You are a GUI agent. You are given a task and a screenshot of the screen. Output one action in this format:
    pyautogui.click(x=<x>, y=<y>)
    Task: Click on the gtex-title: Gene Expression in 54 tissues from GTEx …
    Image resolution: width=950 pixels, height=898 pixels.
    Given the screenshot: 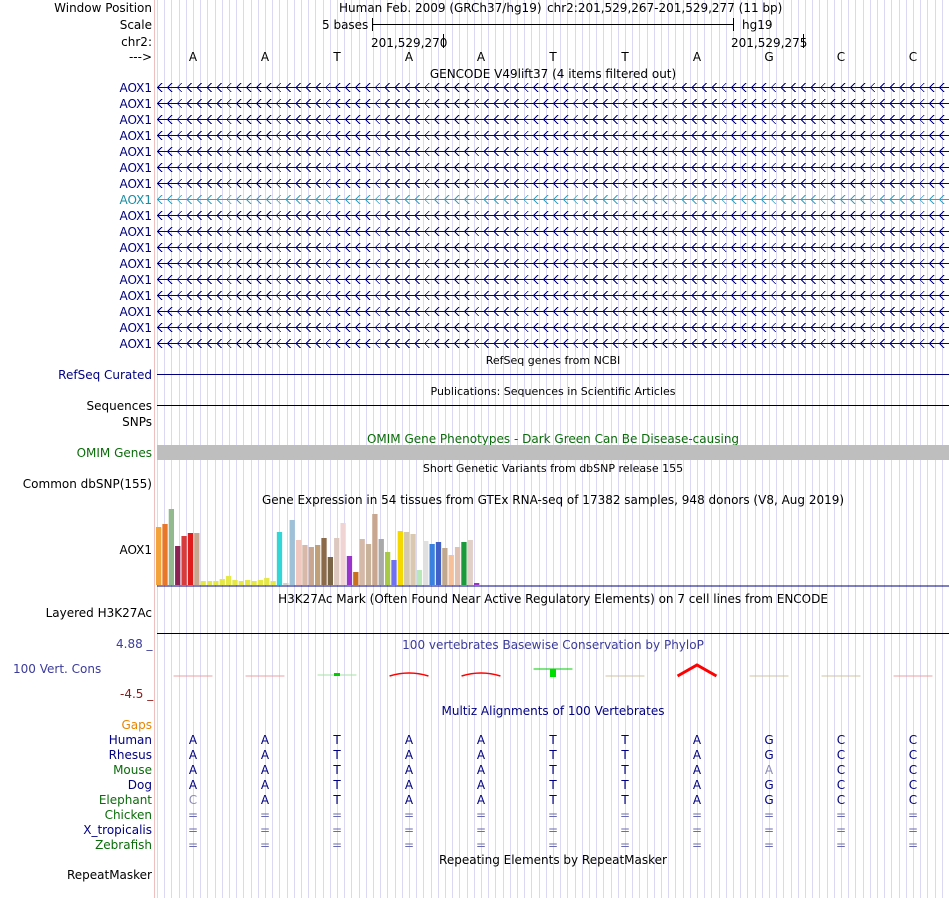 What is the action you would take?
    pyautogui.click(x=553, y=500)
    